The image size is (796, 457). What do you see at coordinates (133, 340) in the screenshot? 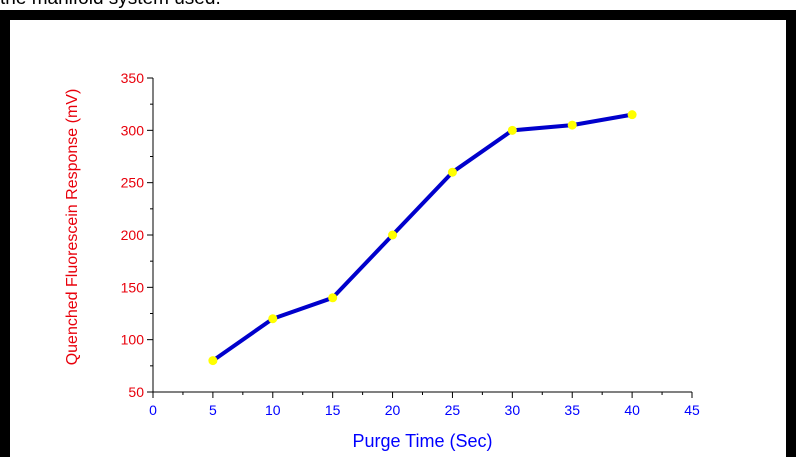
I see `y-tick-label: 100` at bounding box center [133, 340].